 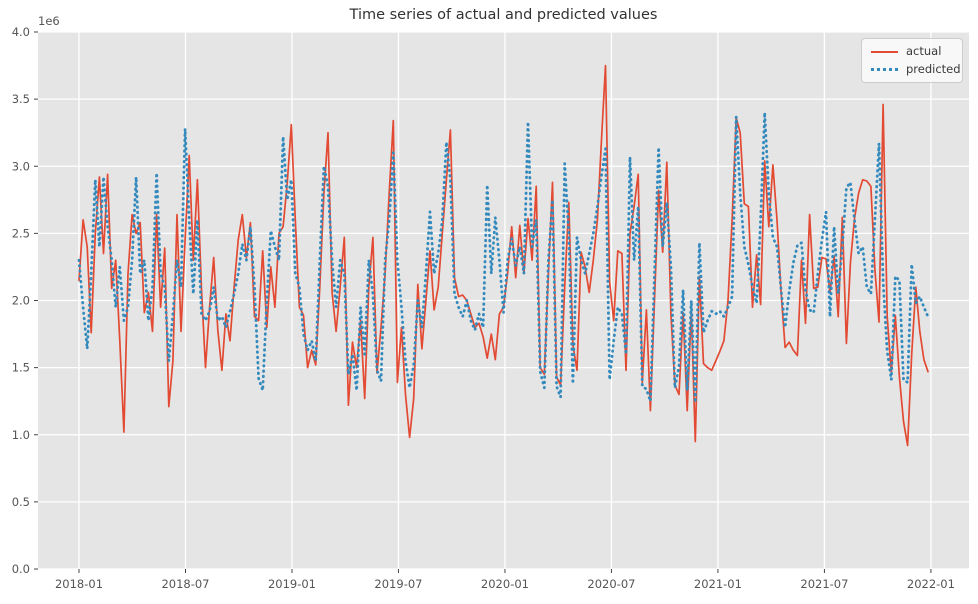 What do you see at coordinates (21, 569) in the screenshot?
I see `y-tick-label: 0.0` at bounding box center [21, 569].